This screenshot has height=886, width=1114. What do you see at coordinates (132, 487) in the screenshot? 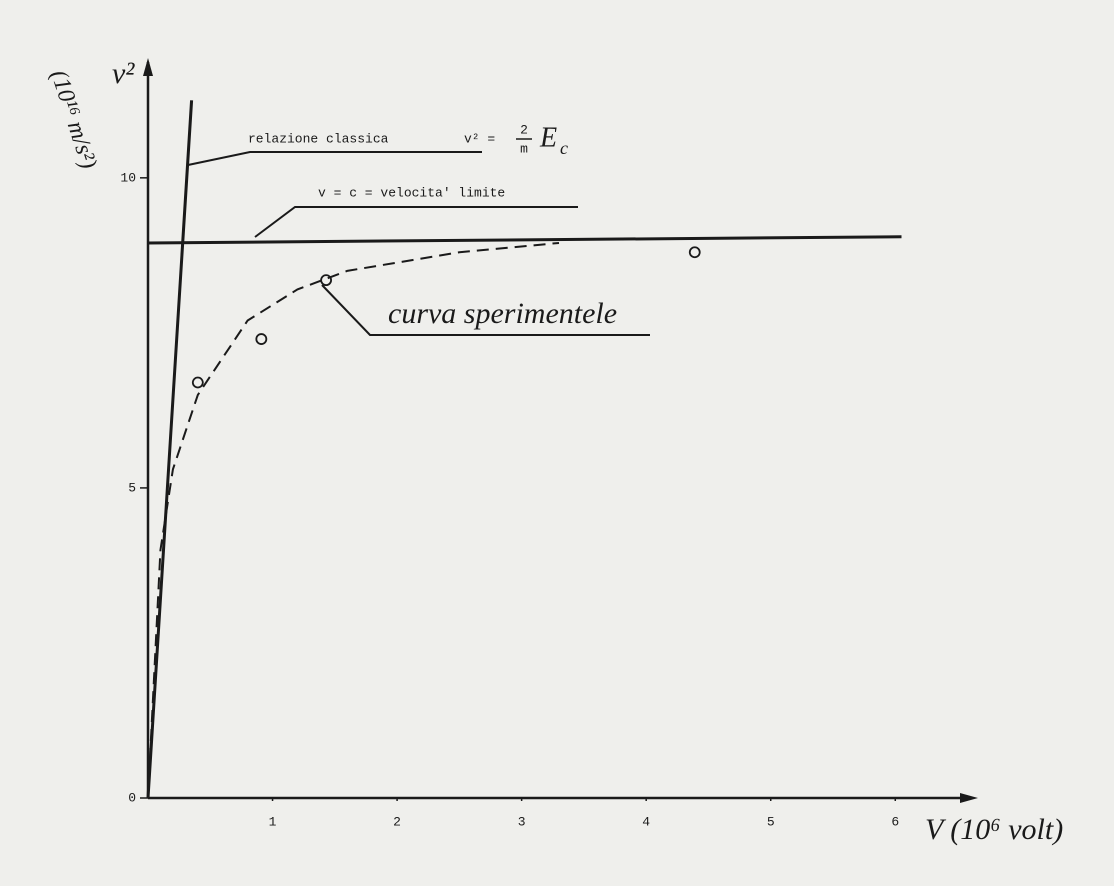
I see `y-tick-label: 5` at bounding box center [132, 487].